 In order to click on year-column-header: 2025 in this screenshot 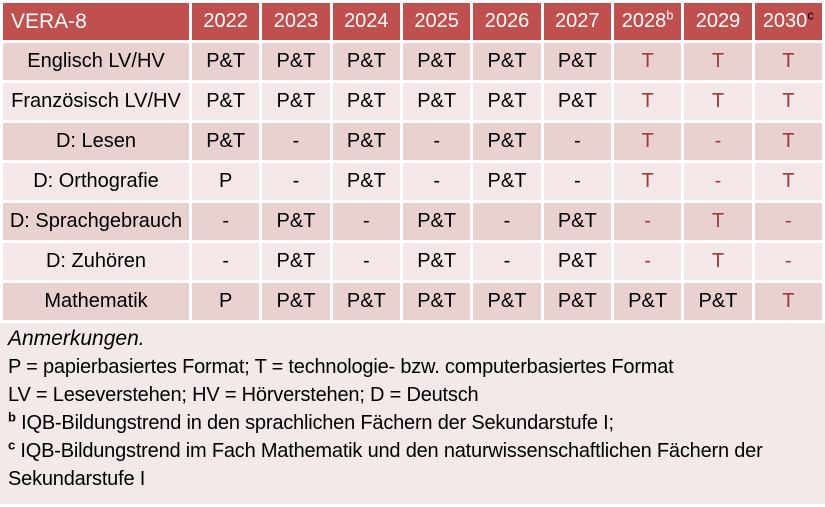, I will do `click(436, 21)`.